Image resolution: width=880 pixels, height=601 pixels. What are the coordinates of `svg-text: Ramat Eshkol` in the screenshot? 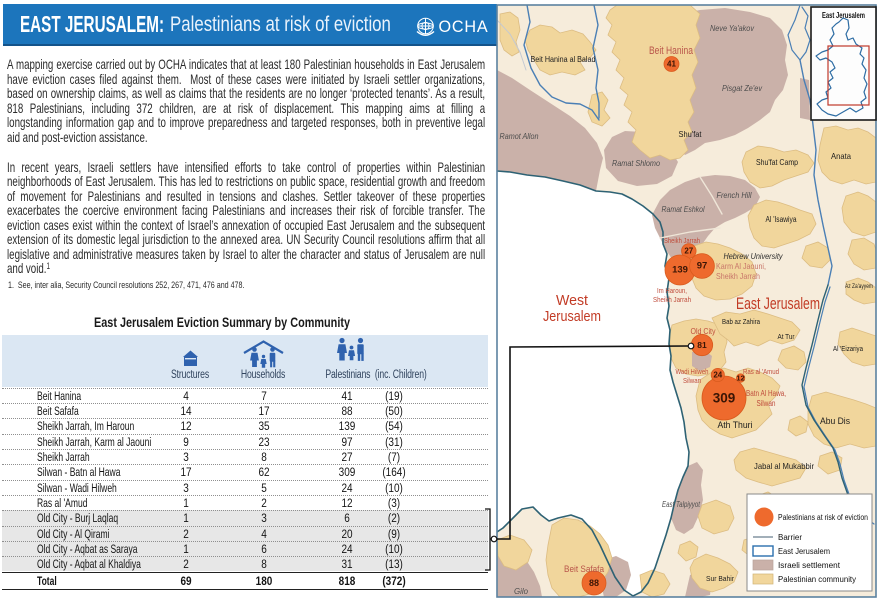 It's located at (684, 209).